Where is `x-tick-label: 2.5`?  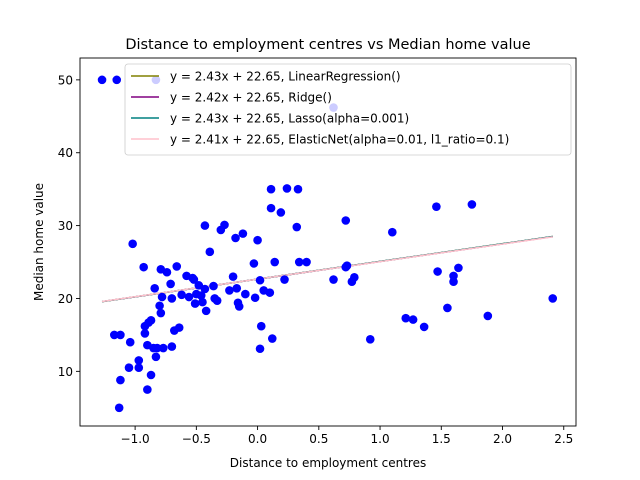 x-tick-label: 2.5 is located at coordinates (563, 439).